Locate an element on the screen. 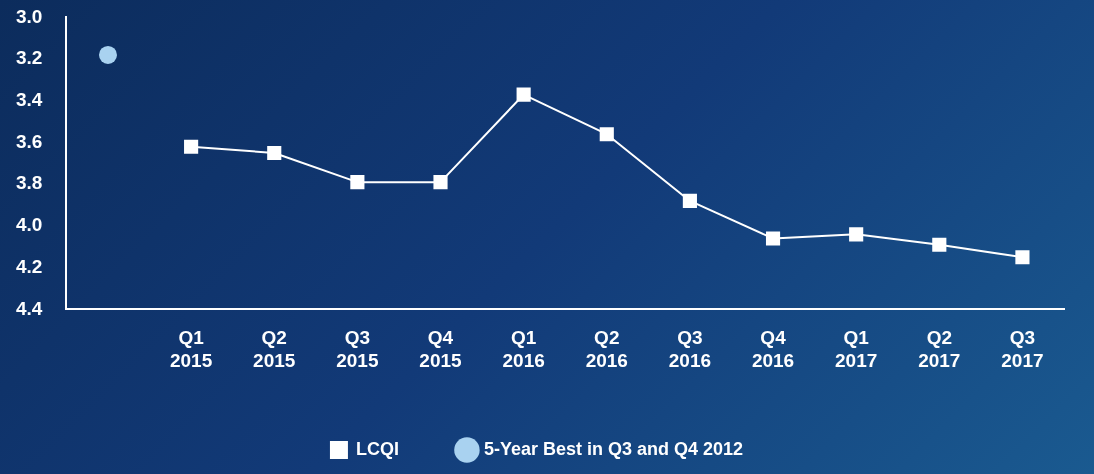  x-tick-label: Q2 2016 is located at coordinates (606, 349).